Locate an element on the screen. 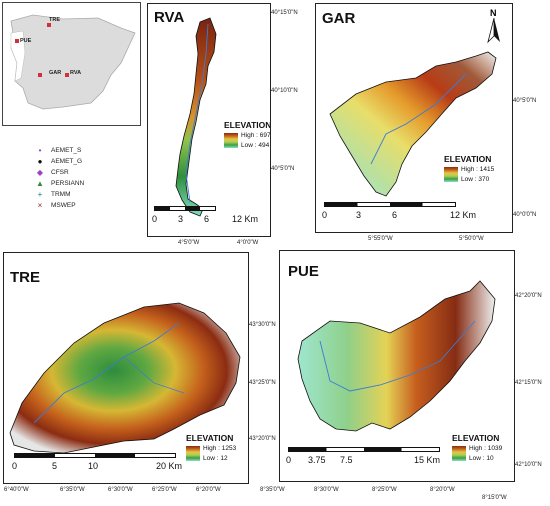 This screenshot has height=506, width=550. elevation-legend-pue: ELEVATION High : 1039 Low : 10 is located at coordinates (477, 447).